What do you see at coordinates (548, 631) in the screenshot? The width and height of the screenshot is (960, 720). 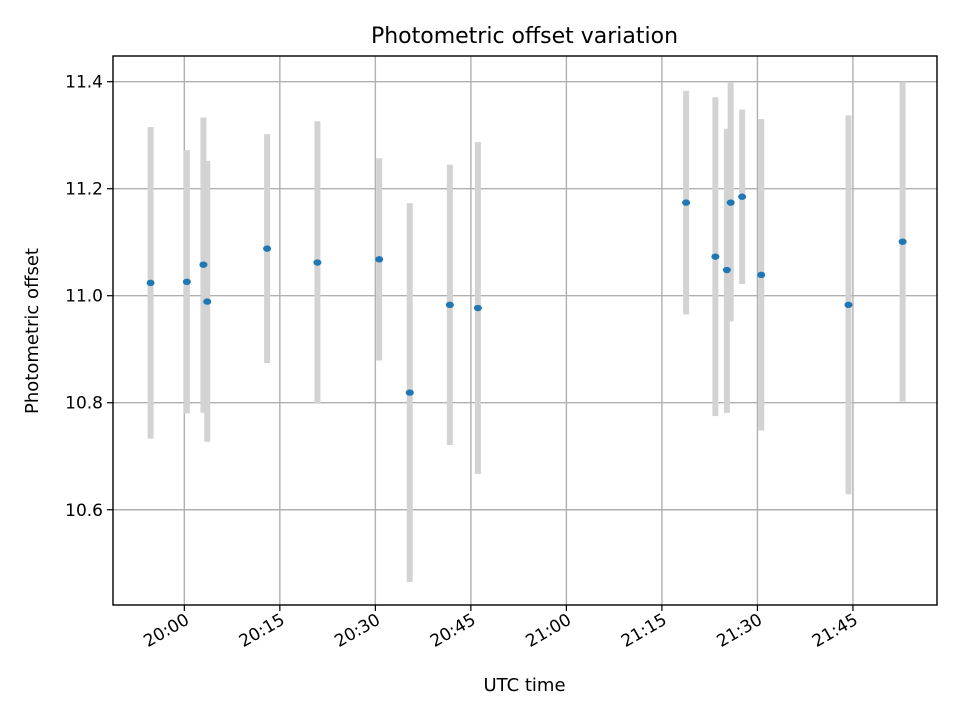 I see `x-tick-label: 21:00` at bounding box center [548, 631].